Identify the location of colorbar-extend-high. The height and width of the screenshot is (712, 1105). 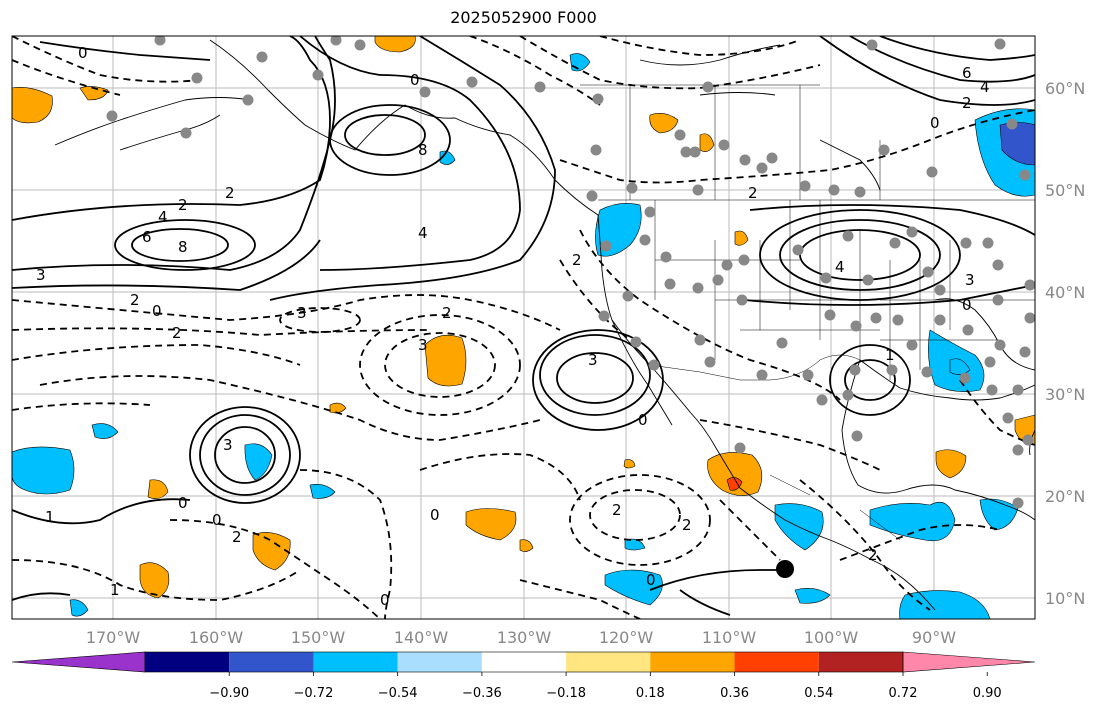
(969, 662).